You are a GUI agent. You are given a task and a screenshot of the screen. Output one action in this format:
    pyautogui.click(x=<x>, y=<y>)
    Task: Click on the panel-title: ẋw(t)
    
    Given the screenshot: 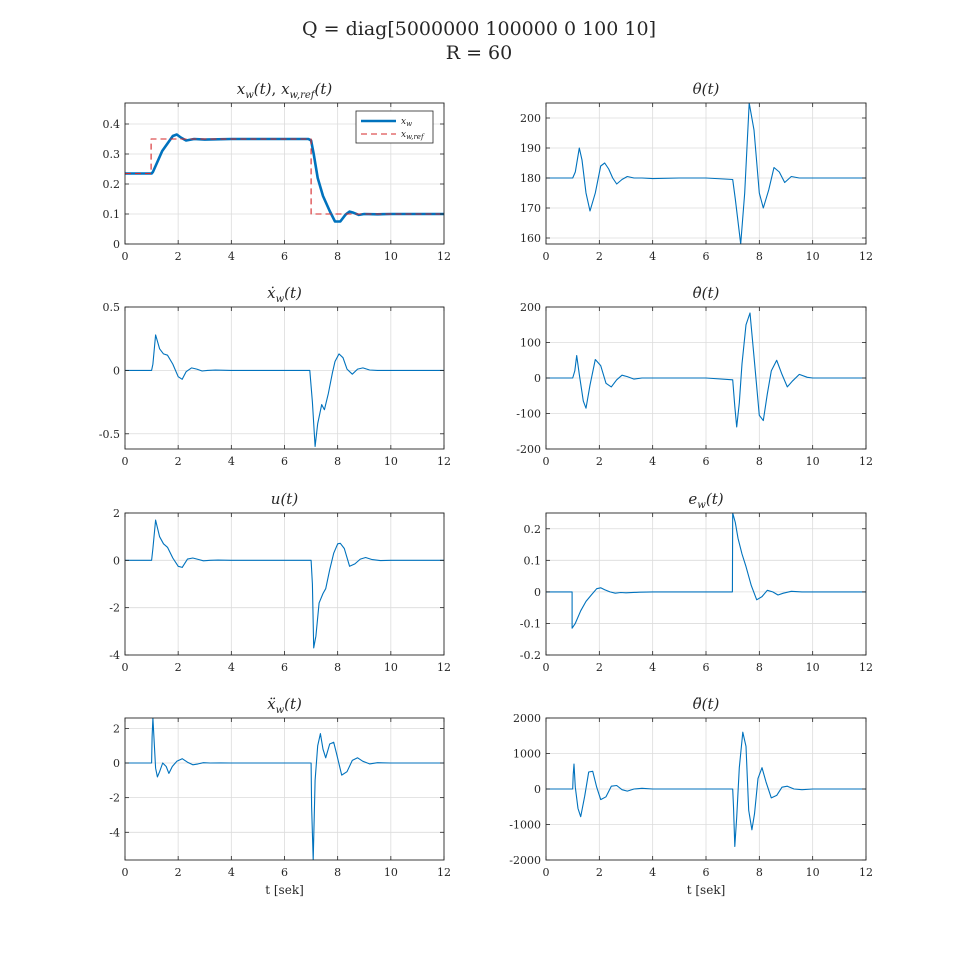 What is the action you would take?
    pyautogui.click(x=284, y=294)
    